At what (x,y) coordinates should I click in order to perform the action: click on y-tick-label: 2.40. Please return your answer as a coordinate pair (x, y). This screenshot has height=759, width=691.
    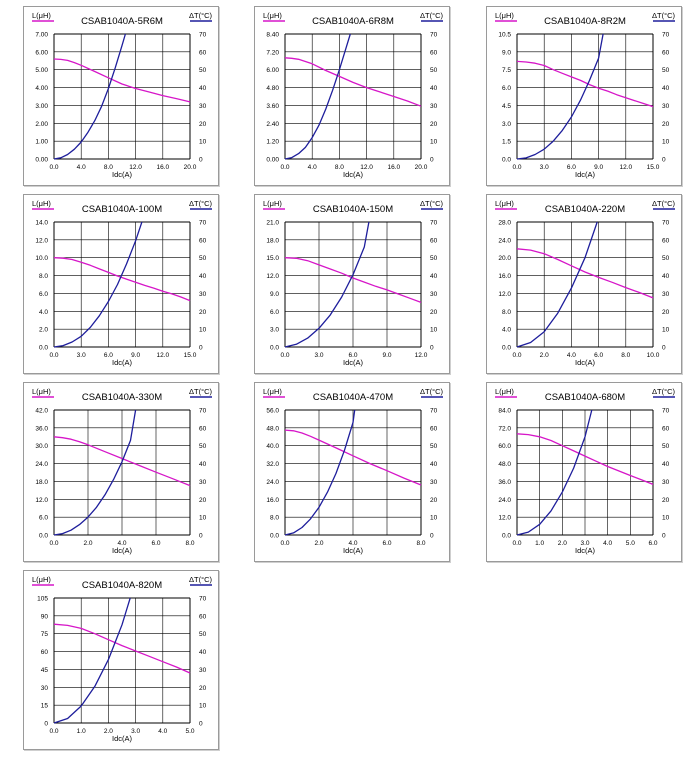
    Looking at the image, I should click on (272, 124).